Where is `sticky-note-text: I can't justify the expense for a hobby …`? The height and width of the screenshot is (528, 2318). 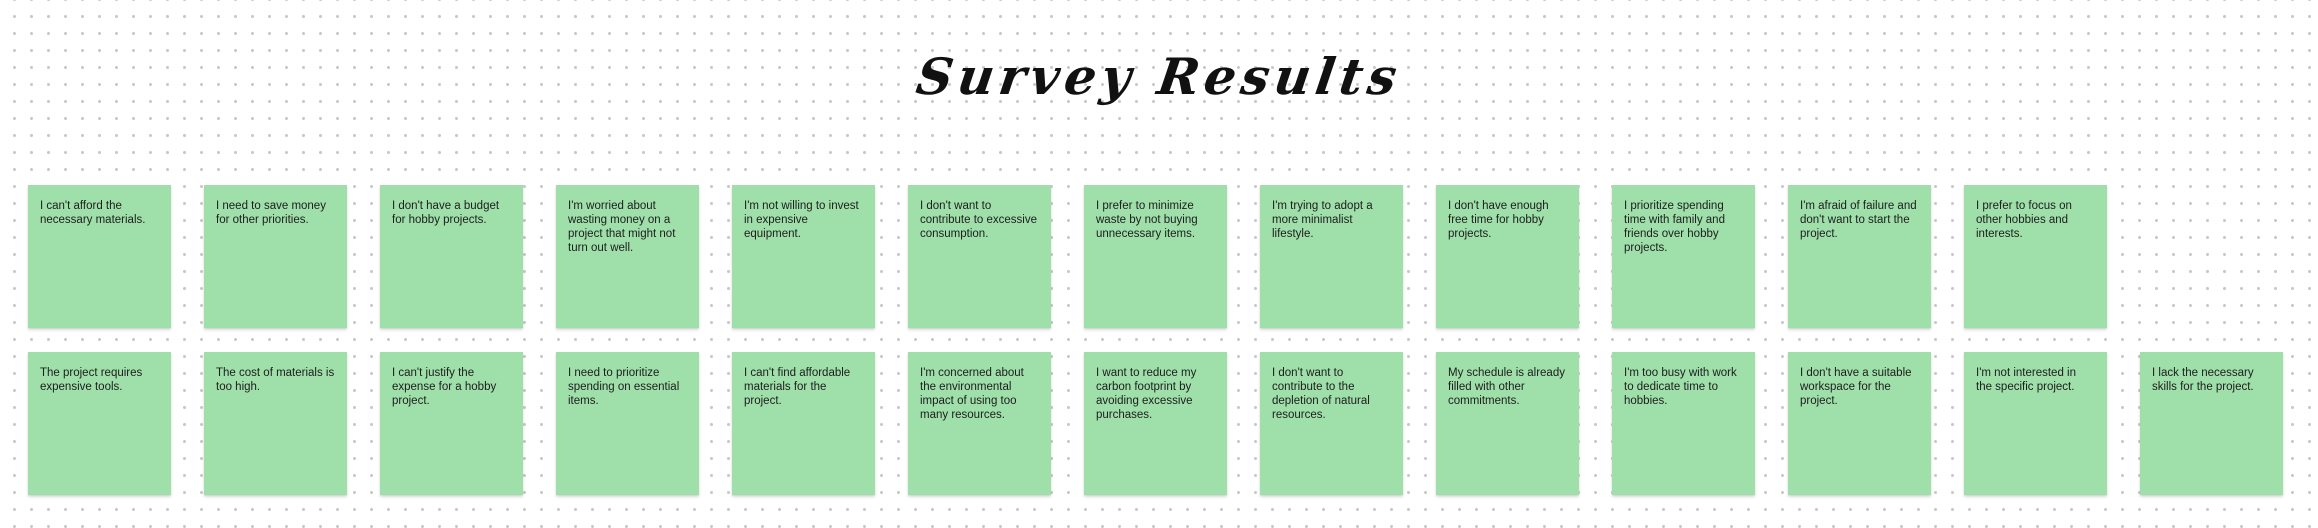
sticky-note-text: I can't justify the expense for a hobby … is located at coordinates (444, 387).